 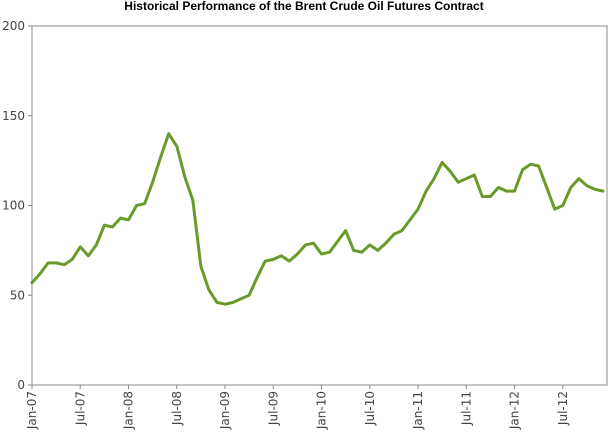 What do you see at coordinates (563, 408) in the screenshot?
I see `x-tick-label: Jul-12` at bounding box center [563, 408].